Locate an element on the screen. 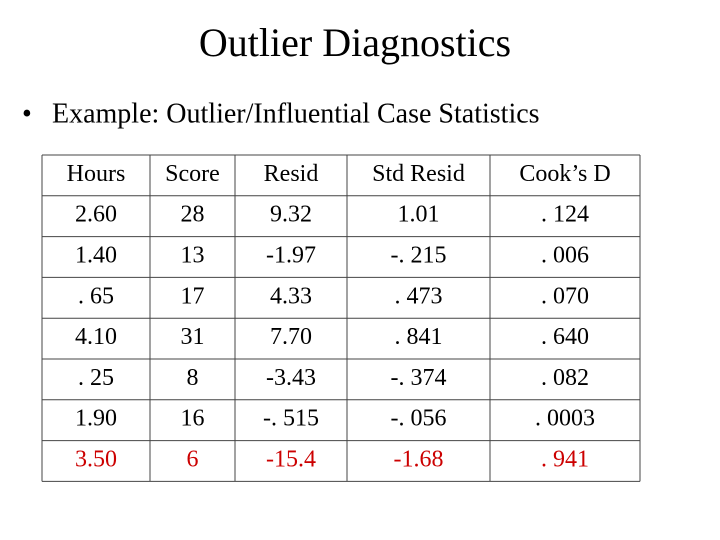  slide-title: Outlier Diagnostics is located at coordinates (355, 42).